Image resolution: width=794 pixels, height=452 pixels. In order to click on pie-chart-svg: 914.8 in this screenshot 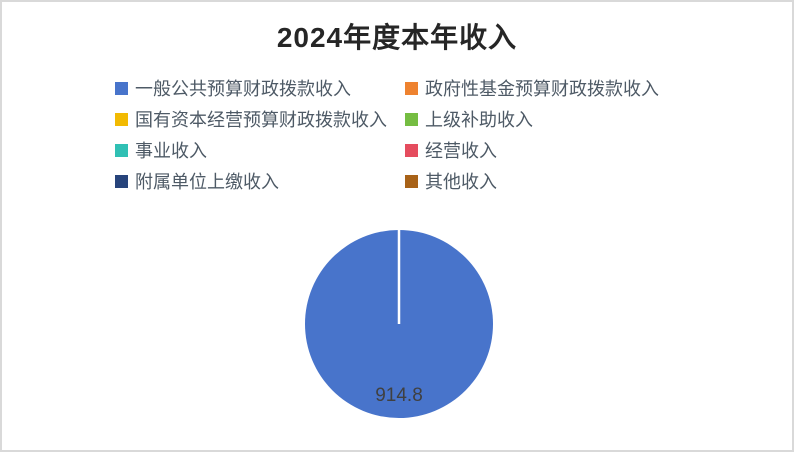, I will do `click(399, 324)`.